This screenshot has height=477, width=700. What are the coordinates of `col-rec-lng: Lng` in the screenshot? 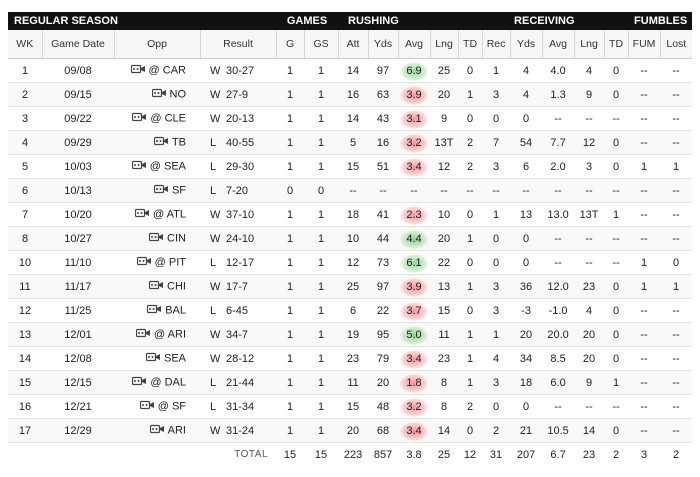 It's located at (589, 44).